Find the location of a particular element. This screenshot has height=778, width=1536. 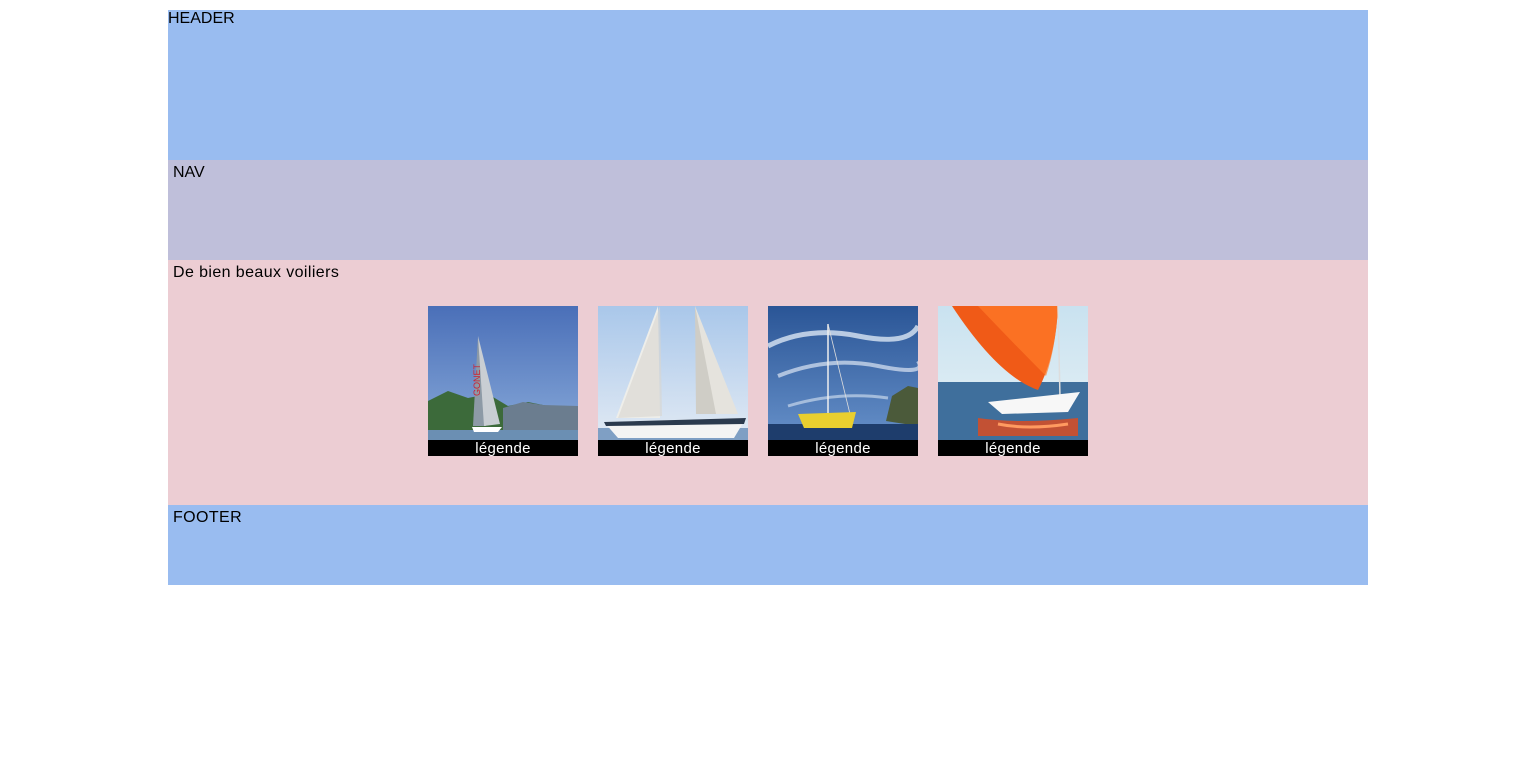

page-nav: NAV is located at coordinates (768, 210).